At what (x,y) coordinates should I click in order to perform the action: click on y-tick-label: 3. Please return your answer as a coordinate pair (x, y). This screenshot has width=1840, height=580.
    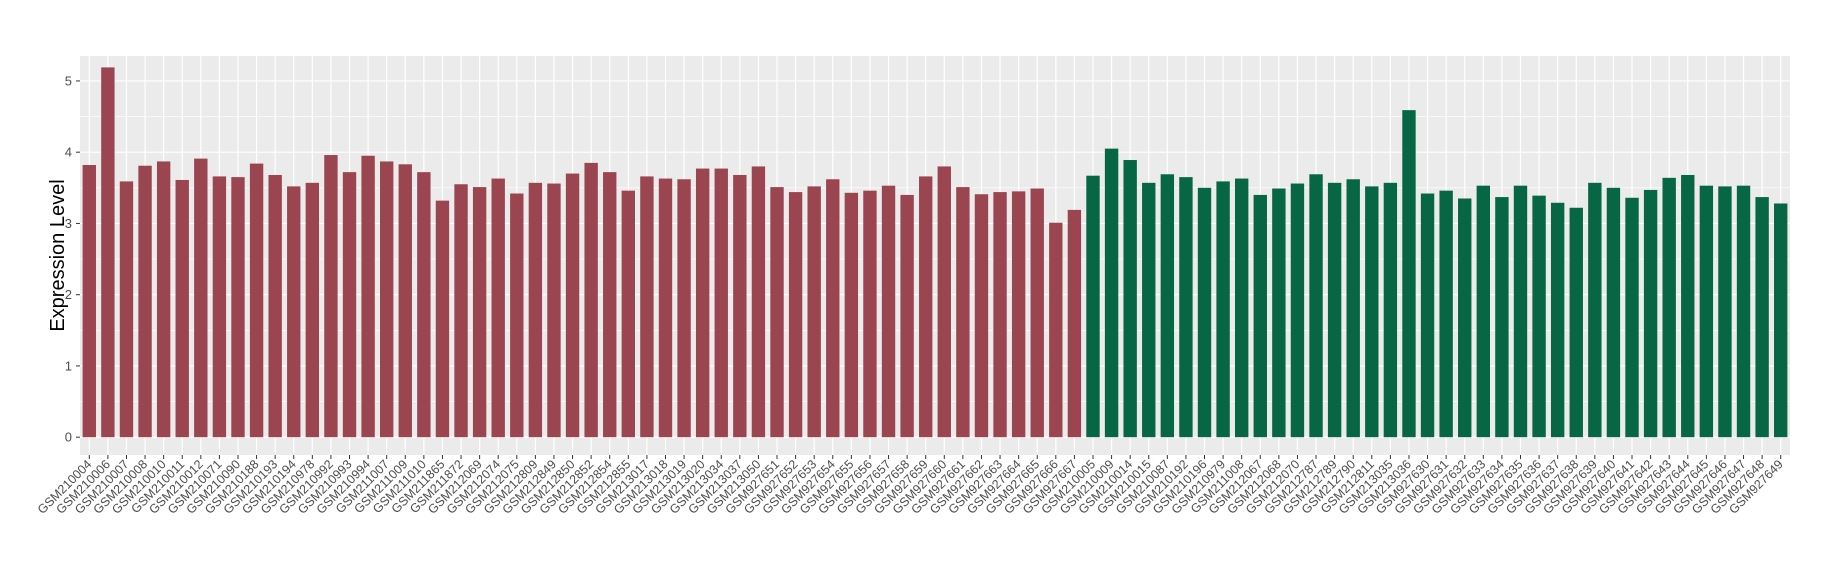
    Looking at the image, I should click on (68, 223).